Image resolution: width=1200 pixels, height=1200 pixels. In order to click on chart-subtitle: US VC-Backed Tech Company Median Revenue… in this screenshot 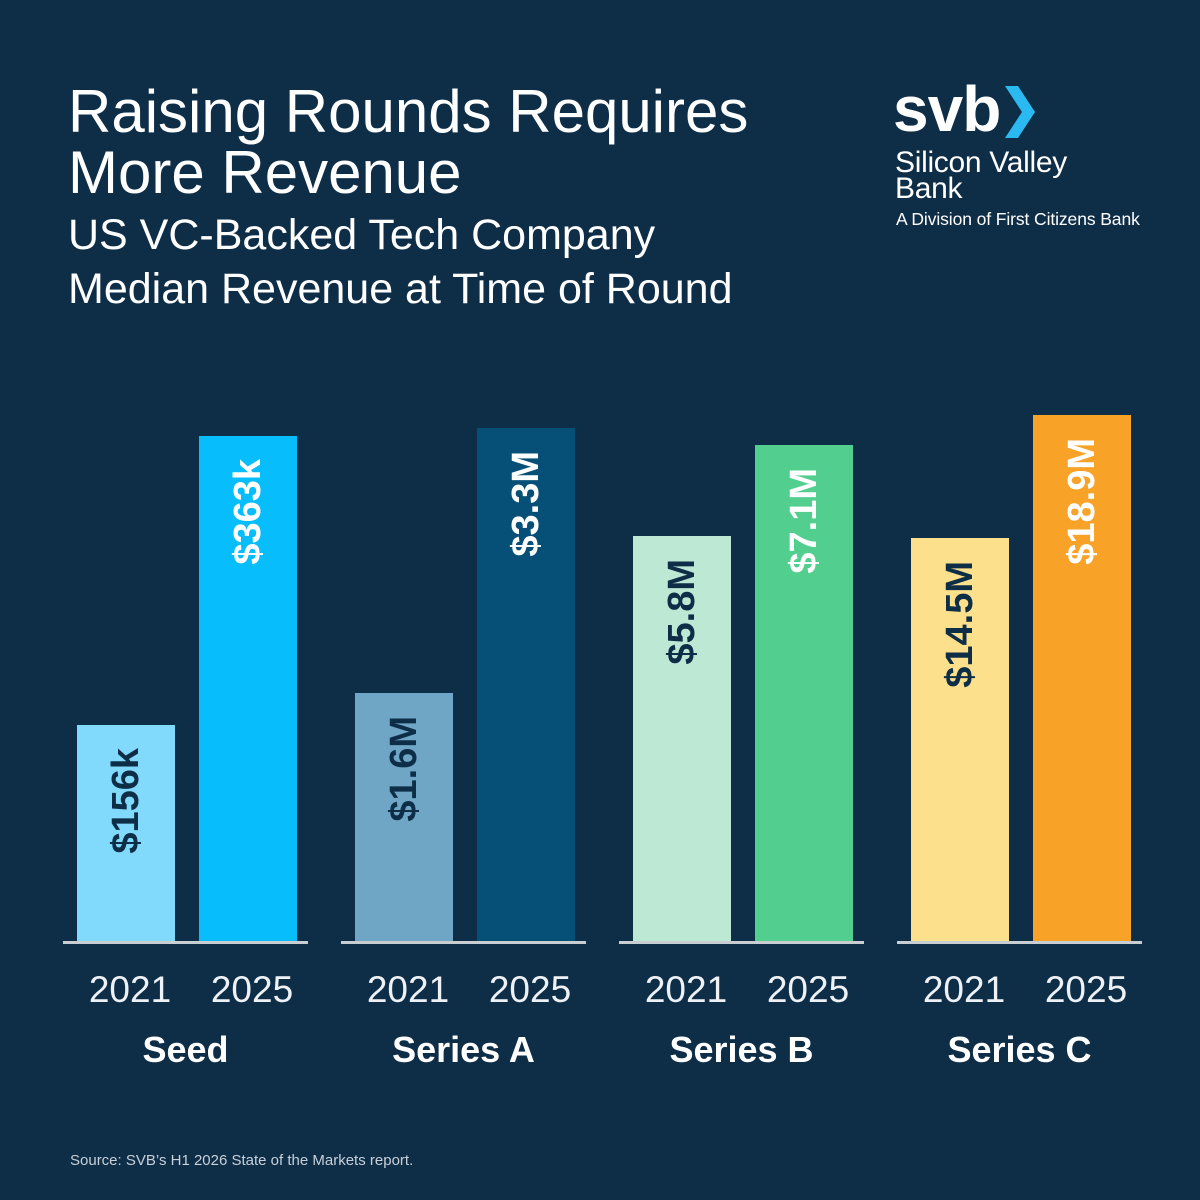, I will do `click(400, 262)`.